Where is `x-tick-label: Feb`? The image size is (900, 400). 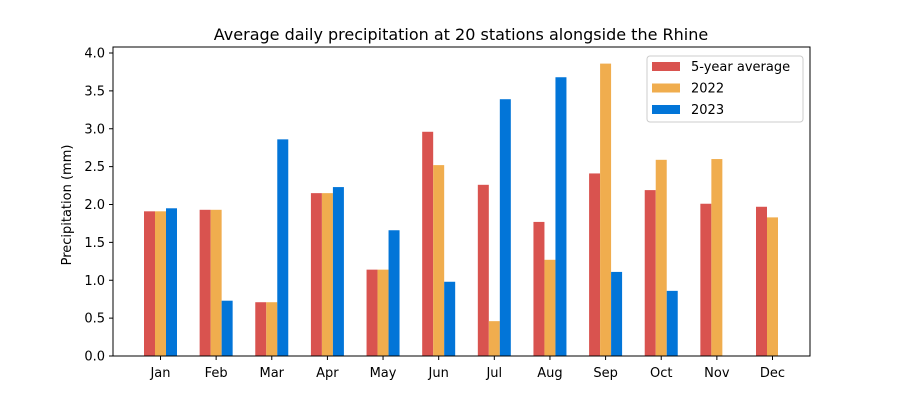 x-tick-label: Feb is located at coordinates (216, 373).